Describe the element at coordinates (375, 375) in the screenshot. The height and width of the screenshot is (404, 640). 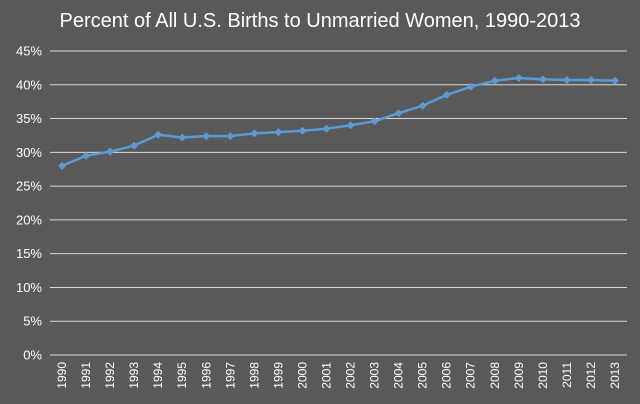
I see `x-tick-label: 2003` at that location.